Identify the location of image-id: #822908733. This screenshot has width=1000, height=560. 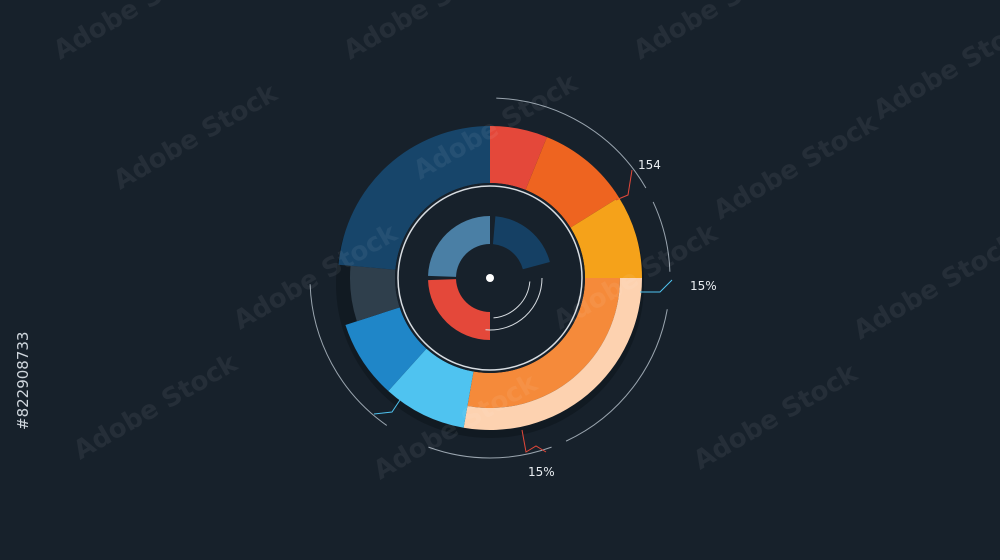
(23, 381).